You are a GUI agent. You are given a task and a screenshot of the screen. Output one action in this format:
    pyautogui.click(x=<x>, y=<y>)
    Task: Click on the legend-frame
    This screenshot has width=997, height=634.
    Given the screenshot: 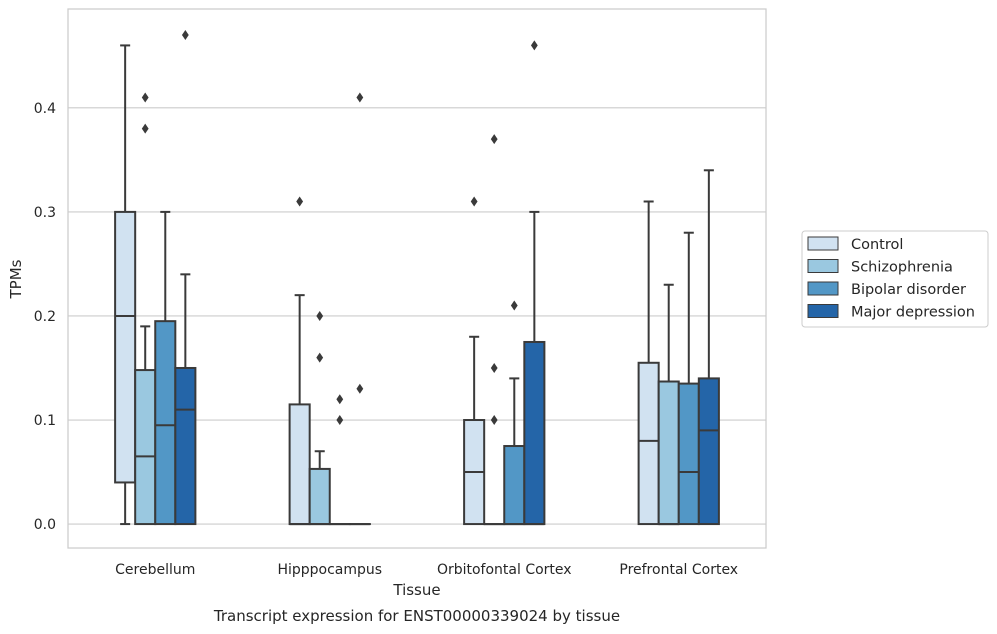 What is the action you would take?
    pyautogui.click(x=895, y=279)
    